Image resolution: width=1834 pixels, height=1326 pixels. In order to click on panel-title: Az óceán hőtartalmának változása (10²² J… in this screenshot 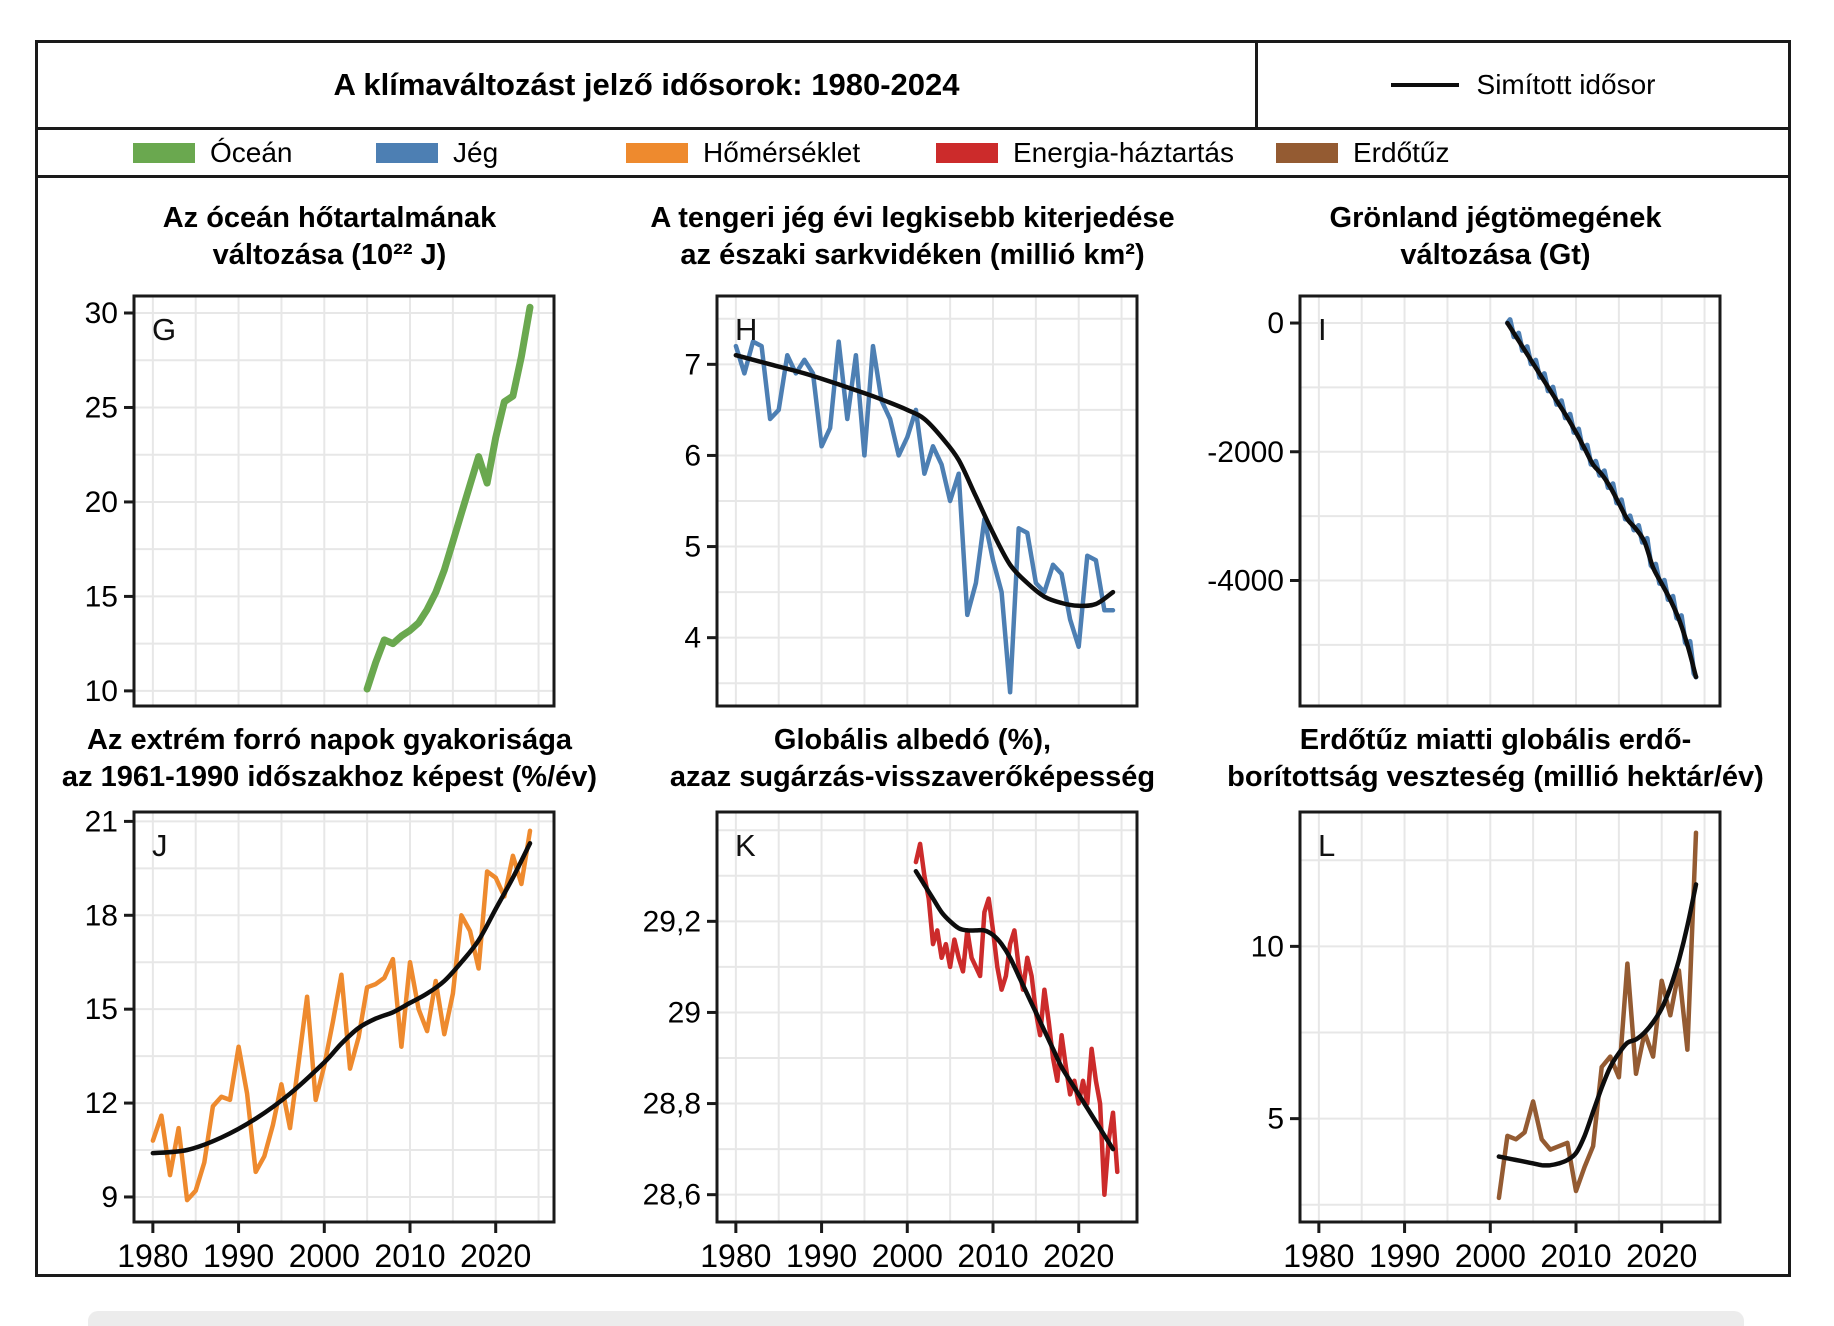, I will do `click(329, 236)`.